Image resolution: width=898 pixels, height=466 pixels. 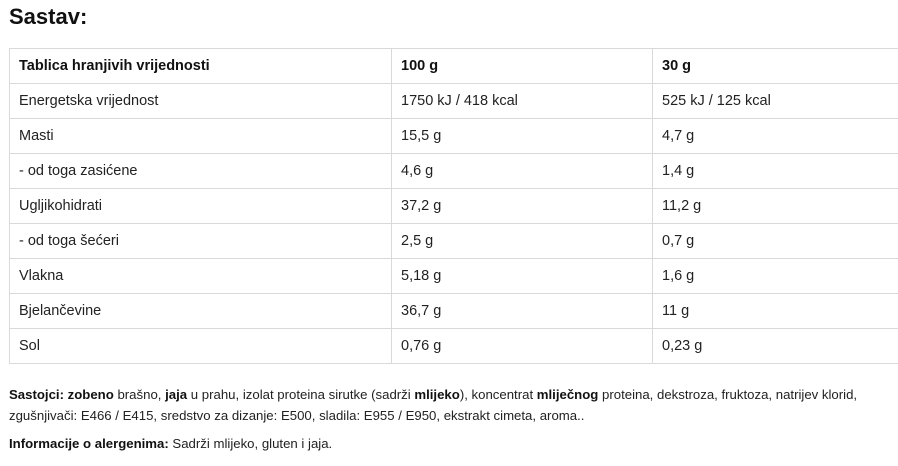 What do you see at coordinates (775, 136) in the screenshot?
I see `value-30g: 4,7 g` at bounding box center [775, 136].